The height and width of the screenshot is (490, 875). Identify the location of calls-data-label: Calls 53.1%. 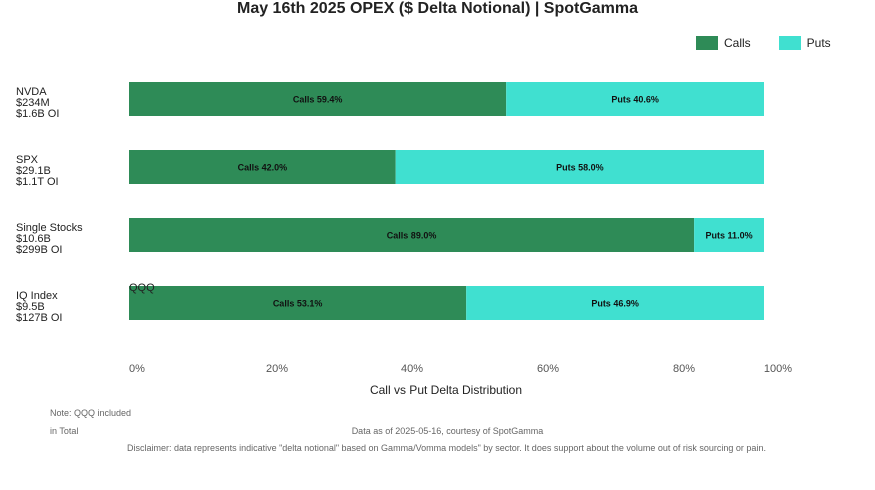
(298, 304).